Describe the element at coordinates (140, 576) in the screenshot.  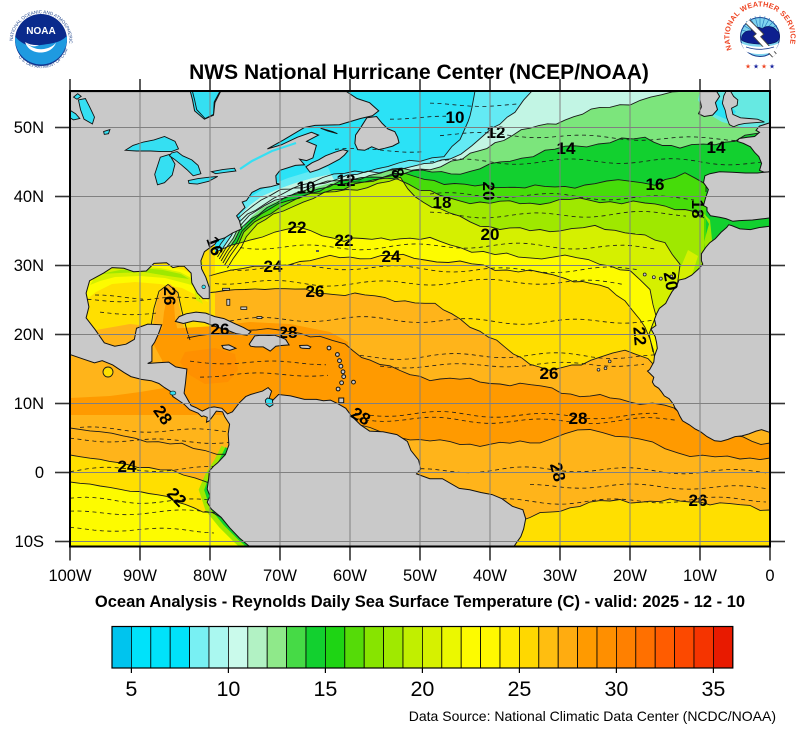
I see `svg-text: 90W` at that location.